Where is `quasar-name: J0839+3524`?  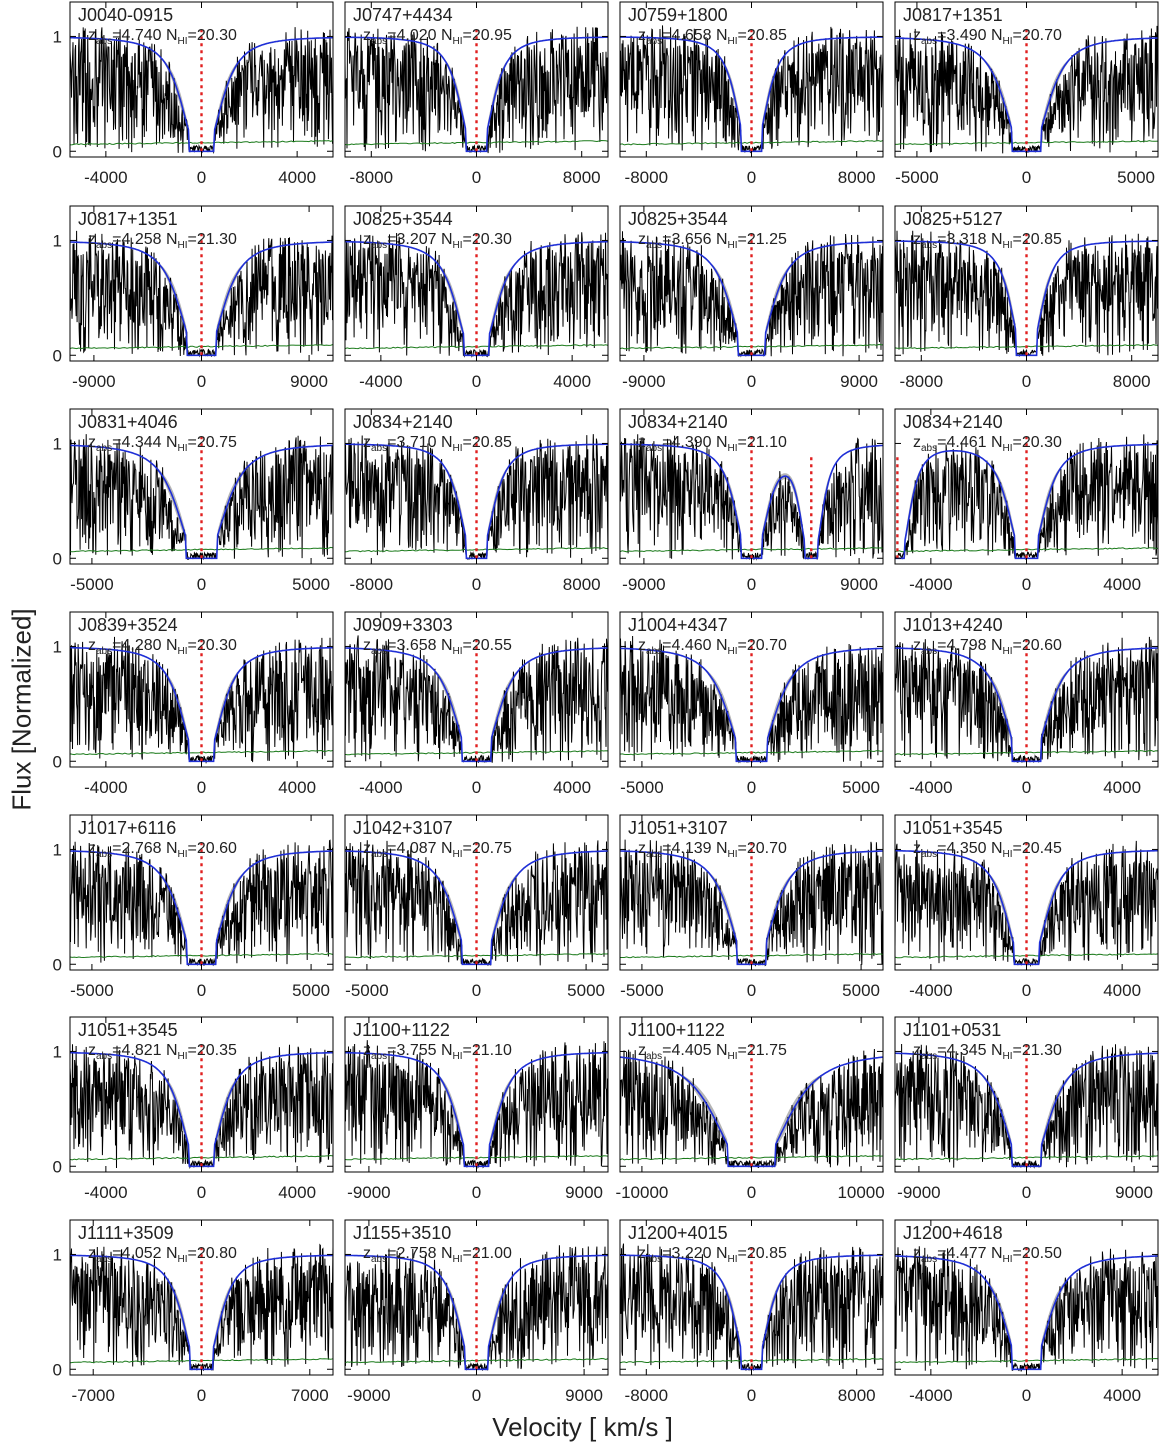
quasar-name: J0839+3524 is located at coordinates (128, 625).